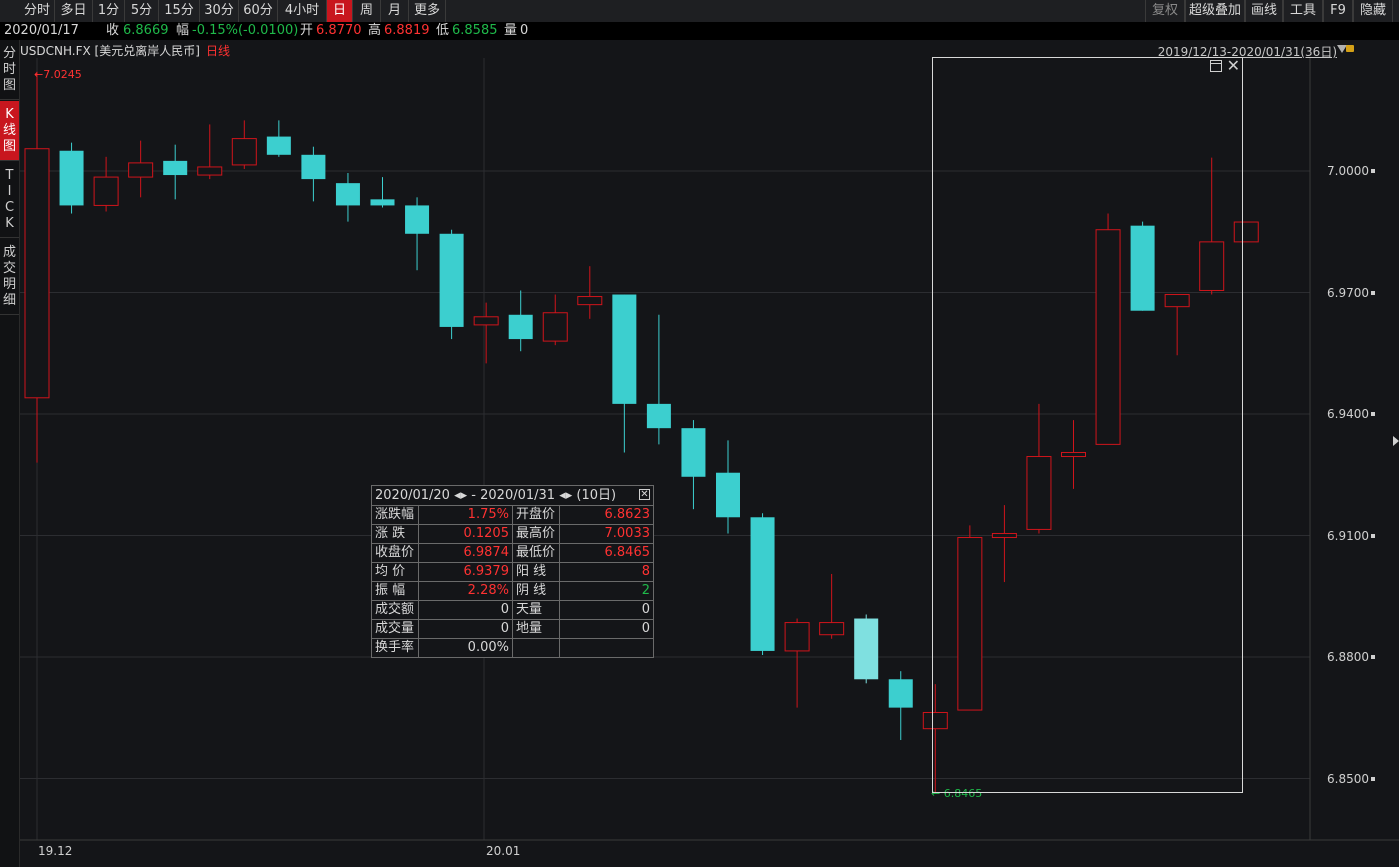 The width and height of the screenshot is (1399, 867). I want to click on tool-button-4: F9, so click(1338, 11).